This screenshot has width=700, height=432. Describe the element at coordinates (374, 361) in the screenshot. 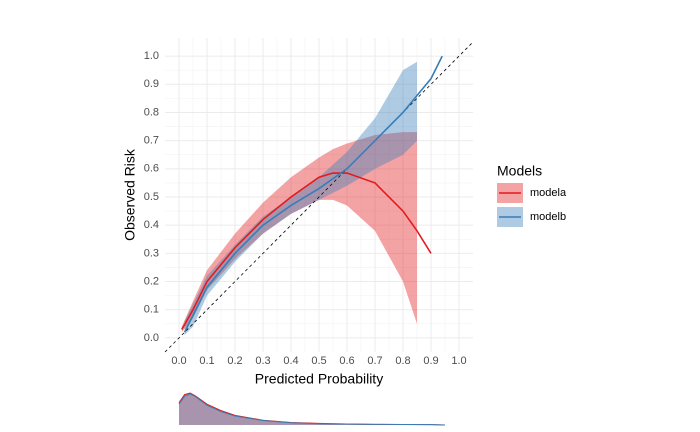

I see `x-tick-label: 0.7` at that location.